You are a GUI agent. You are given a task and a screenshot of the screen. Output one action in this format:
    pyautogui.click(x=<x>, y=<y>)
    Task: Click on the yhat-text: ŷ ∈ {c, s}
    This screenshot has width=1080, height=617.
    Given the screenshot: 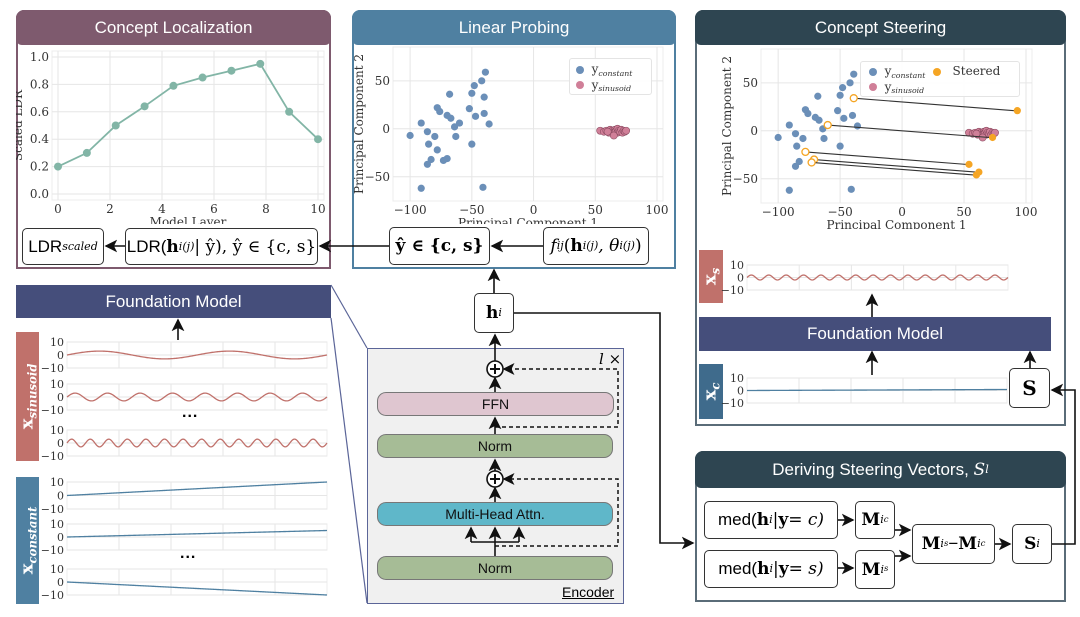 What is the action you would take?
    pyautogui.click(x=439, y=246)
    